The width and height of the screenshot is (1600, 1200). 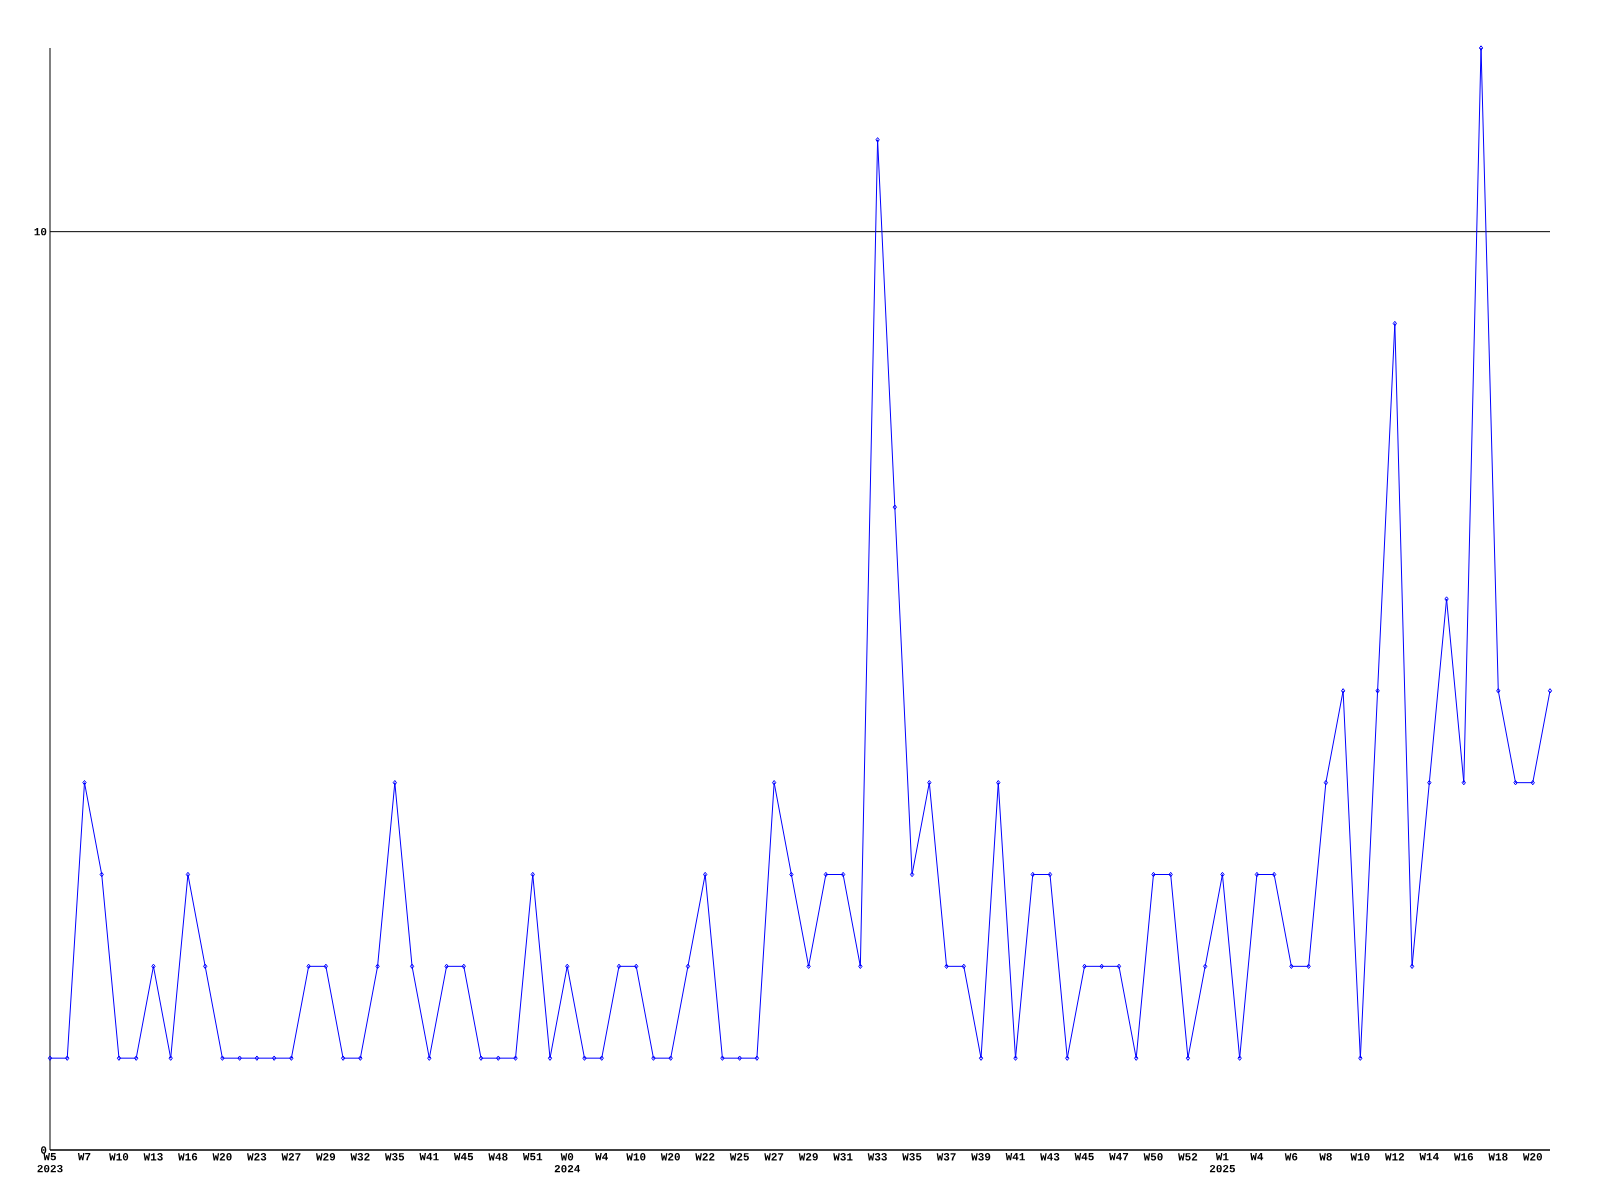 I want to click on x-tick-label: W12, so click(x=1394, y=1157).